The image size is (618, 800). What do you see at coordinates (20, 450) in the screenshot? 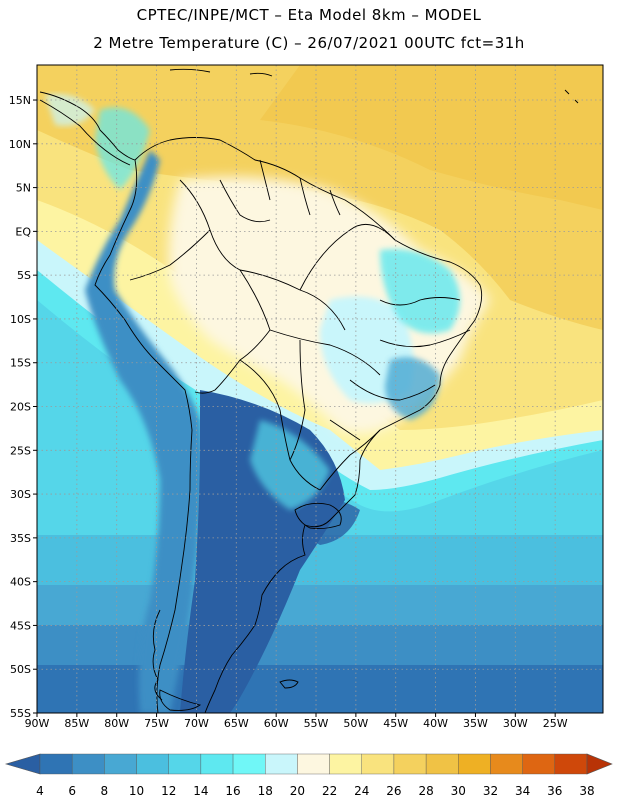
I see `lat-tick-label: 25S` at bounding box center [20, 450].